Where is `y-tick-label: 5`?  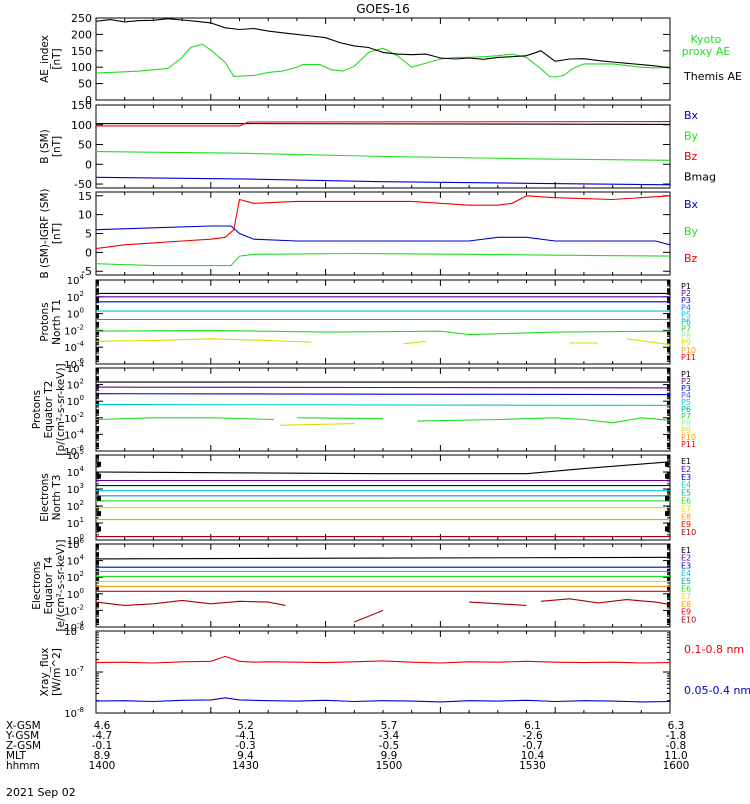 y-tick-label: 5 is located at coordinates (88, 234).